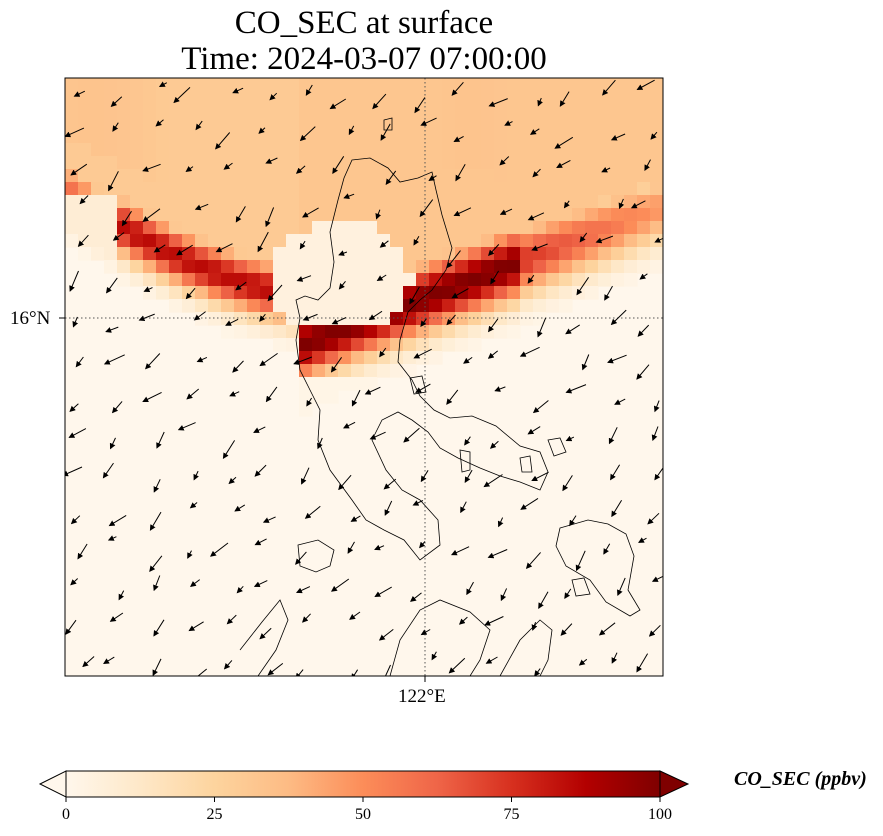 This screenshot has width=883, height=836. I want to click on colorbar-tick-label: 50, so click(363, 814).